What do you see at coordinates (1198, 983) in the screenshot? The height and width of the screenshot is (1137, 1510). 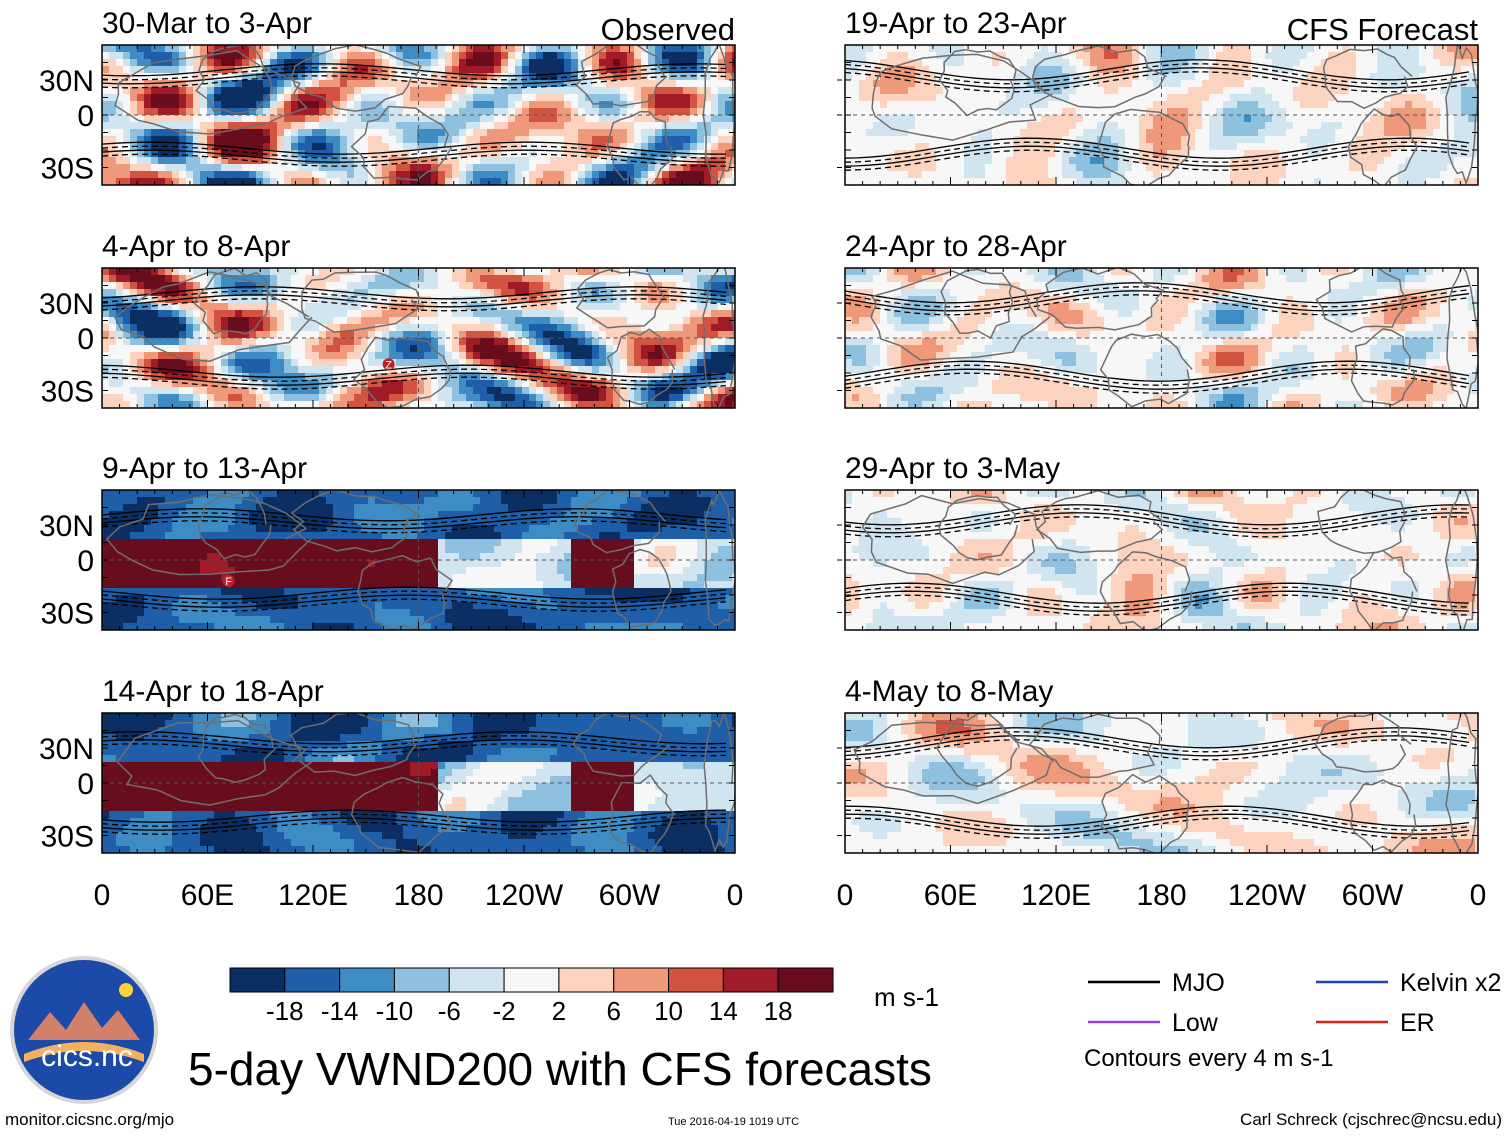 I see `legend-label: MJO` at bounding box center [1198, 983].